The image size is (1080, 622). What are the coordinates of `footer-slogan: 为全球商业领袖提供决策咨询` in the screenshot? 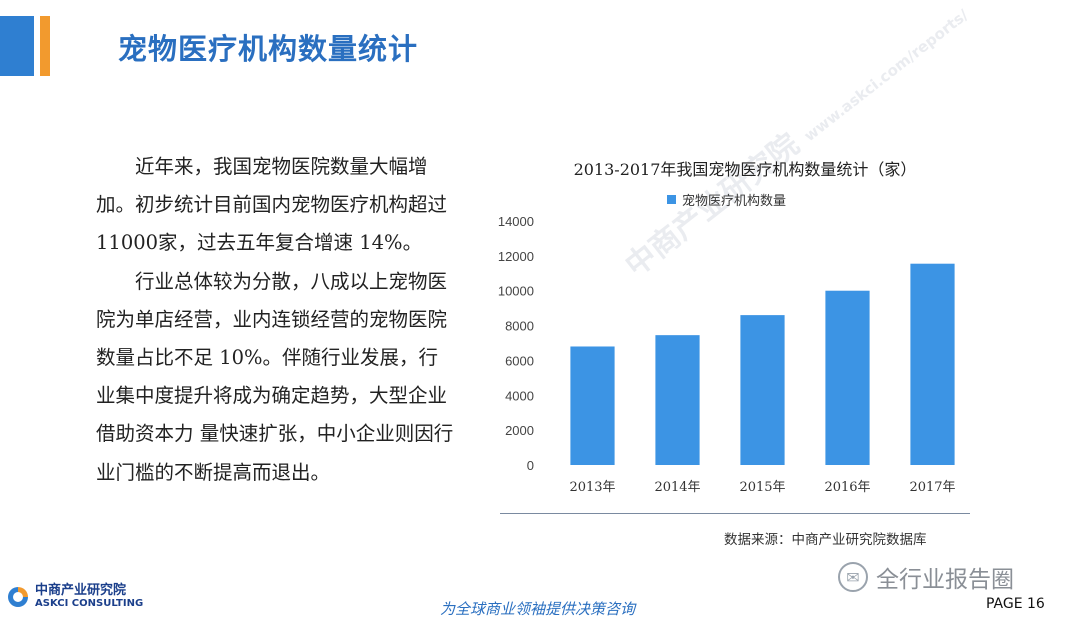 It's located at (538, 609).